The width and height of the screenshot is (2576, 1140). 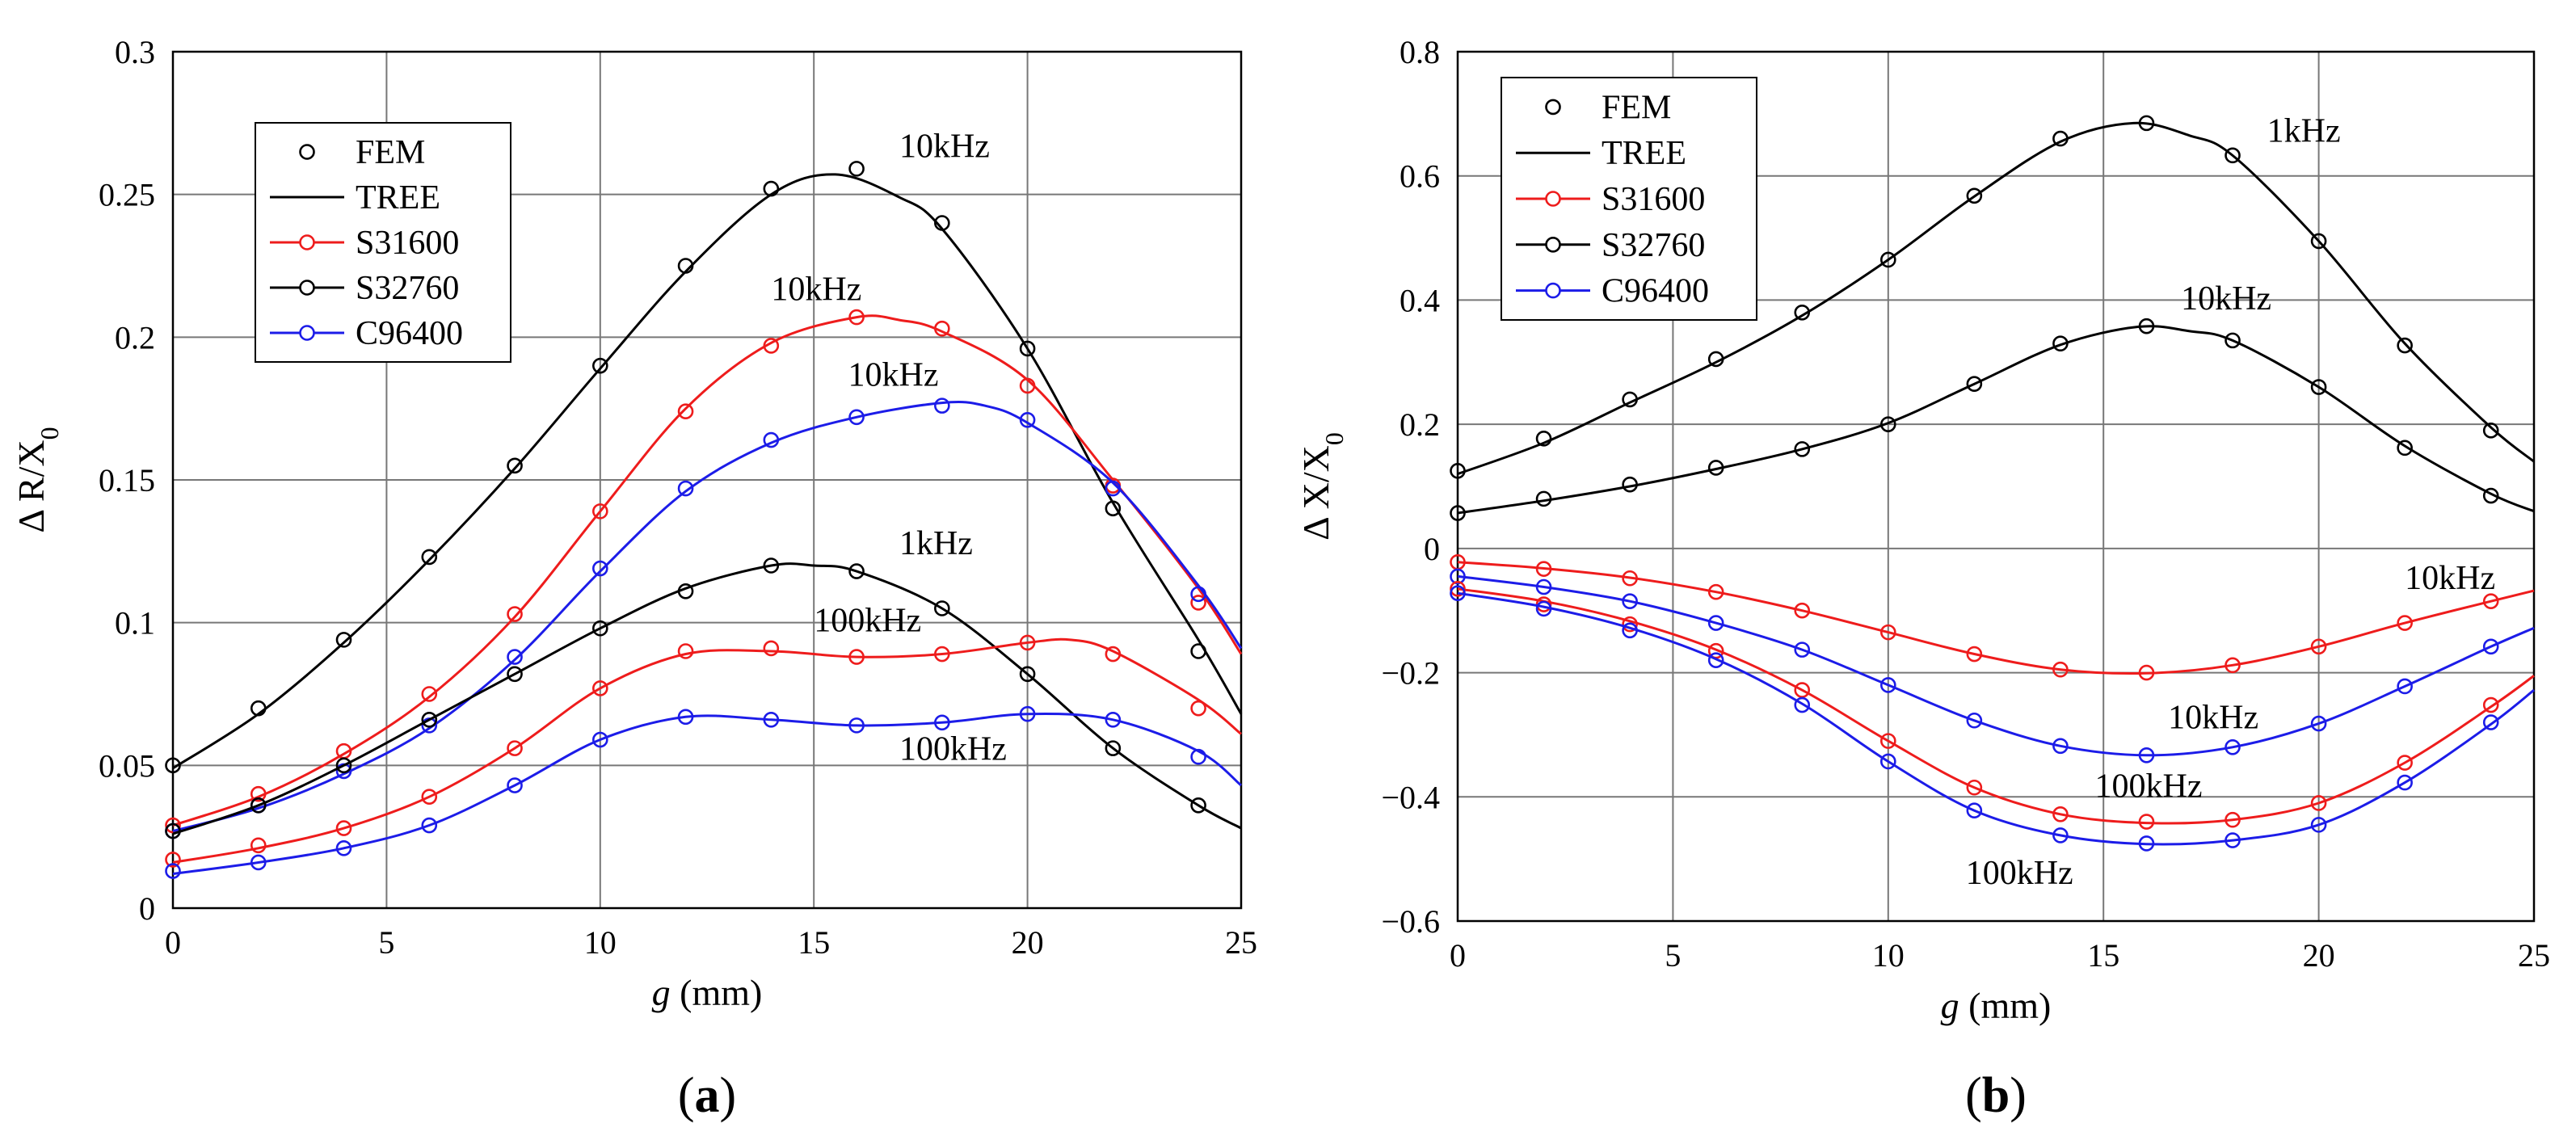 I want to click on panel-caption-open: (, so click(x=1973, y=1095).